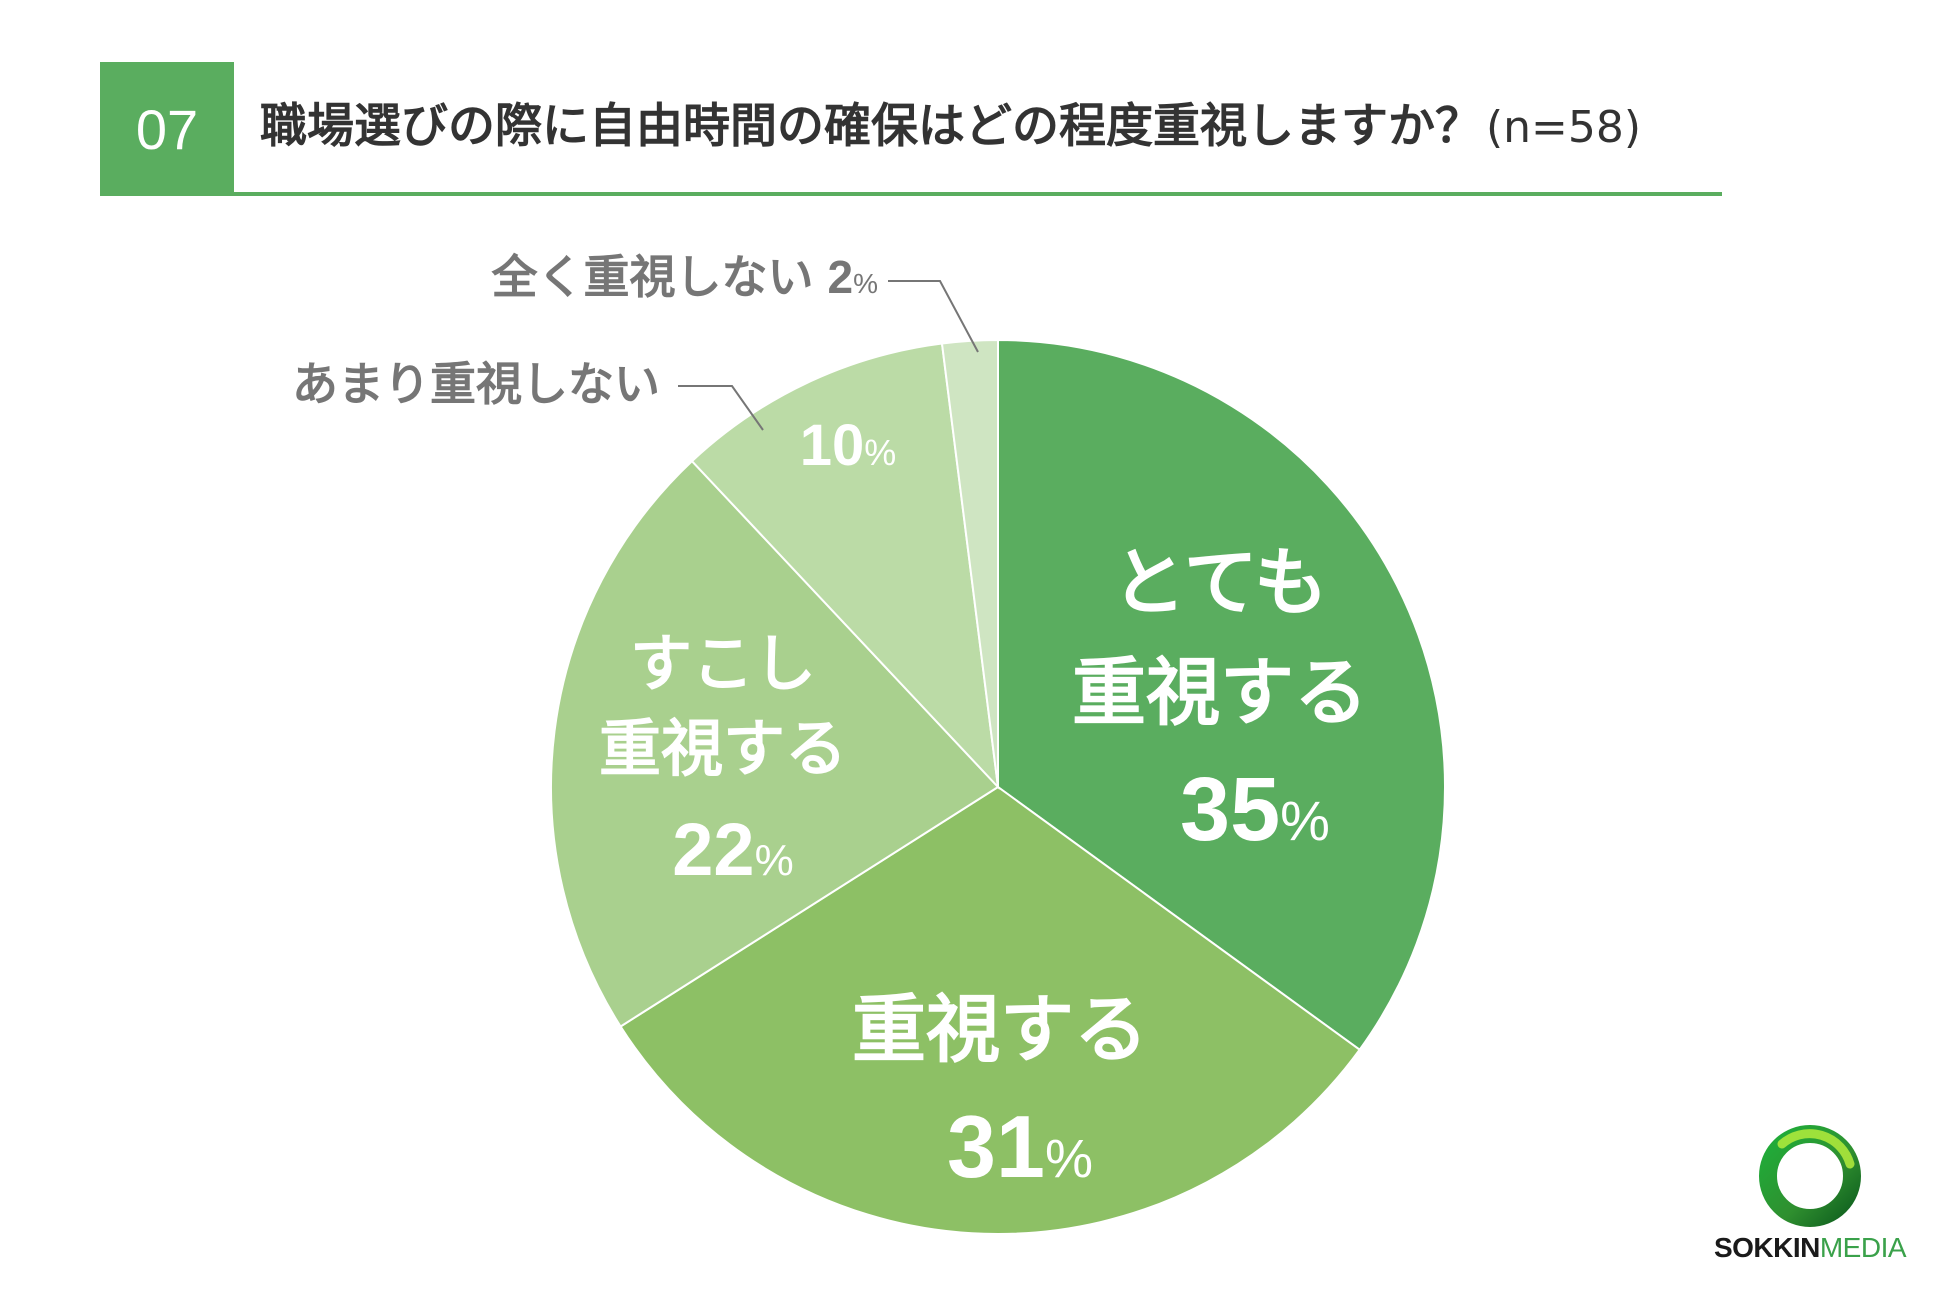 The height and width of the screenshot is (1300, 1950). Describe the element at coordinates (911, 194) in the screenshot. I see `title-underline` at that location.